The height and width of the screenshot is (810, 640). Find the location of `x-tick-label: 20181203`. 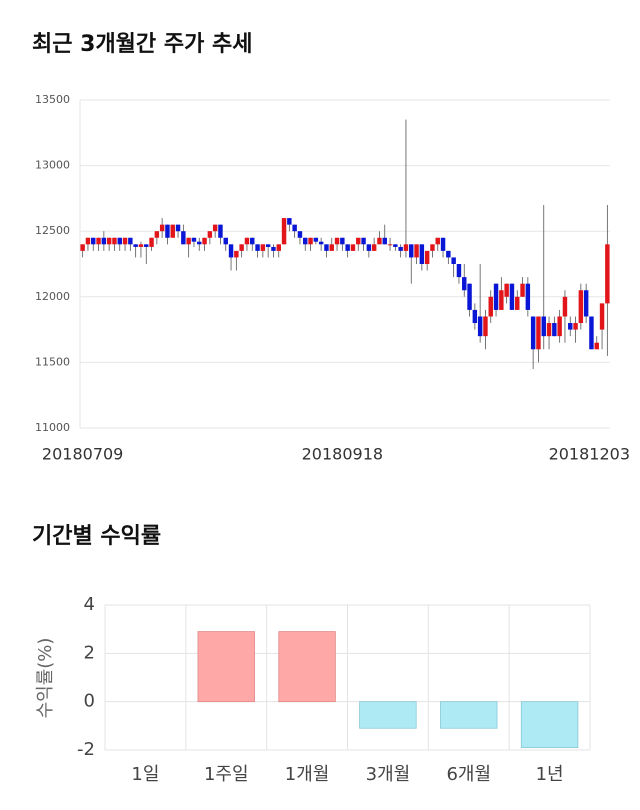

x-tick-label: 20181203 is located at coordinates (589, 454).